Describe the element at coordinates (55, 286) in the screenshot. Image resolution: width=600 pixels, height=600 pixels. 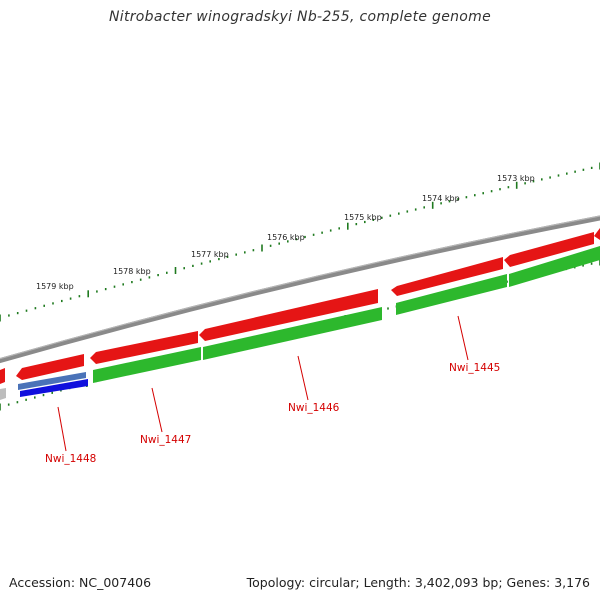
I see `kbp-label-1579: 1579 kbp` at that location.